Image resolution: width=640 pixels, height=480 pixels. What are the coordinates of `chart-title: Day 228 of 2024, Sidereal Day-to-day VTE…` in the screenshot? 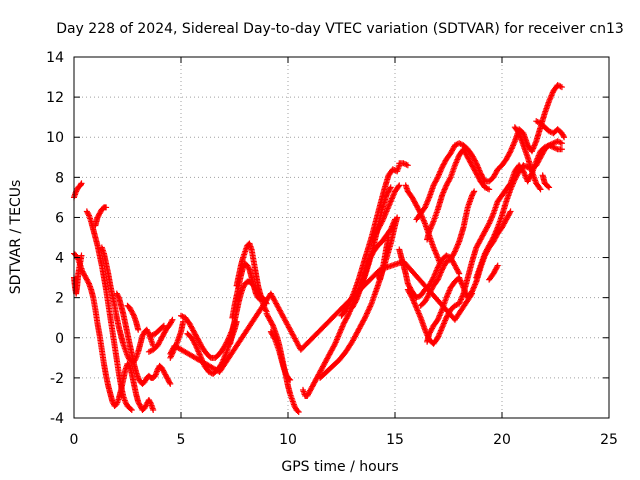 It's located at (340, 29).